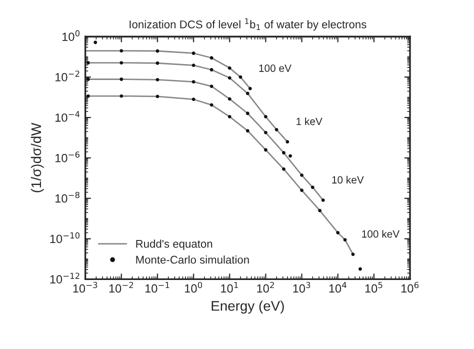 The height and width of the screenshot is (349, 474). Describe the element at coordinates (174, 245) in the screenshot. I see `legend-label: Rudd's equaton` at that location.